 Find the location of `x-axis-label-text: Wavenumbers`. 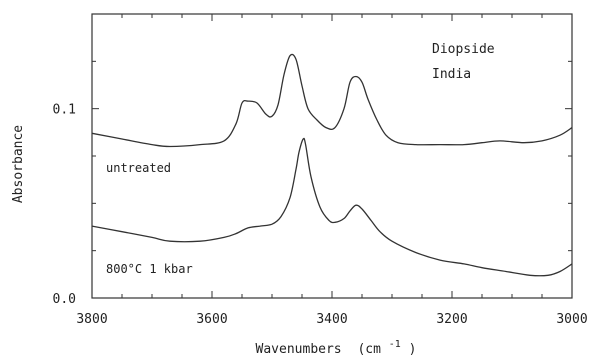

x-axis-label-text: Wavenumbers is located at coordinates (299, 349).